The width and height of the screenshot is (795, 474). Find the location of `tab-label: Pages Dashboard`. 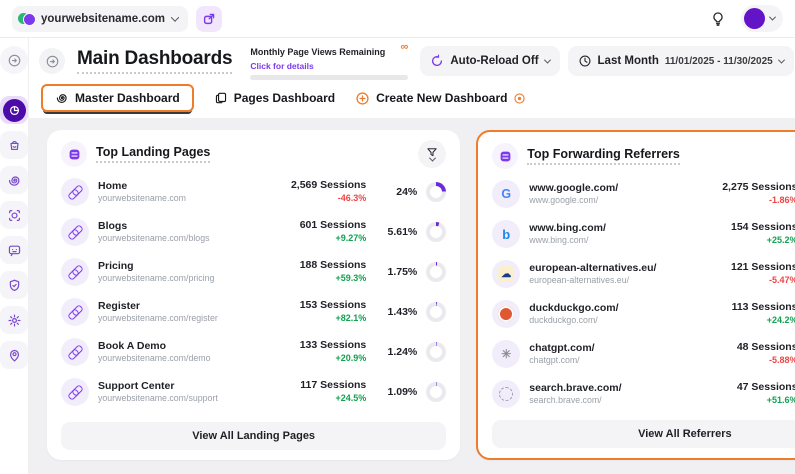

tab-label: Pages Dashboard is located at coordinates (284, 98).